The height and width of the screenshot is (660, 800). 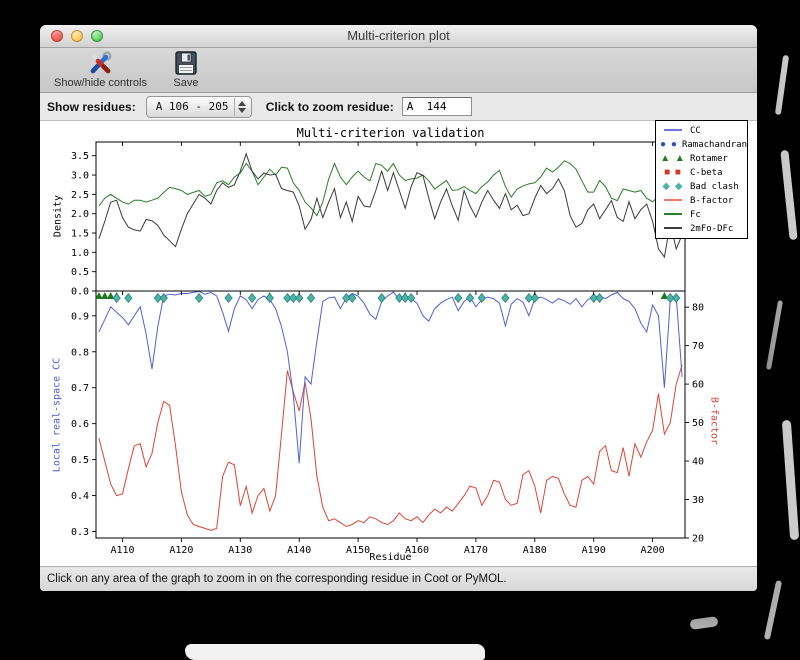 What do you see at coordinates (80, 253) in the screenshot?
I see `tick-label: 1.0` at bounding box center [80, 253].